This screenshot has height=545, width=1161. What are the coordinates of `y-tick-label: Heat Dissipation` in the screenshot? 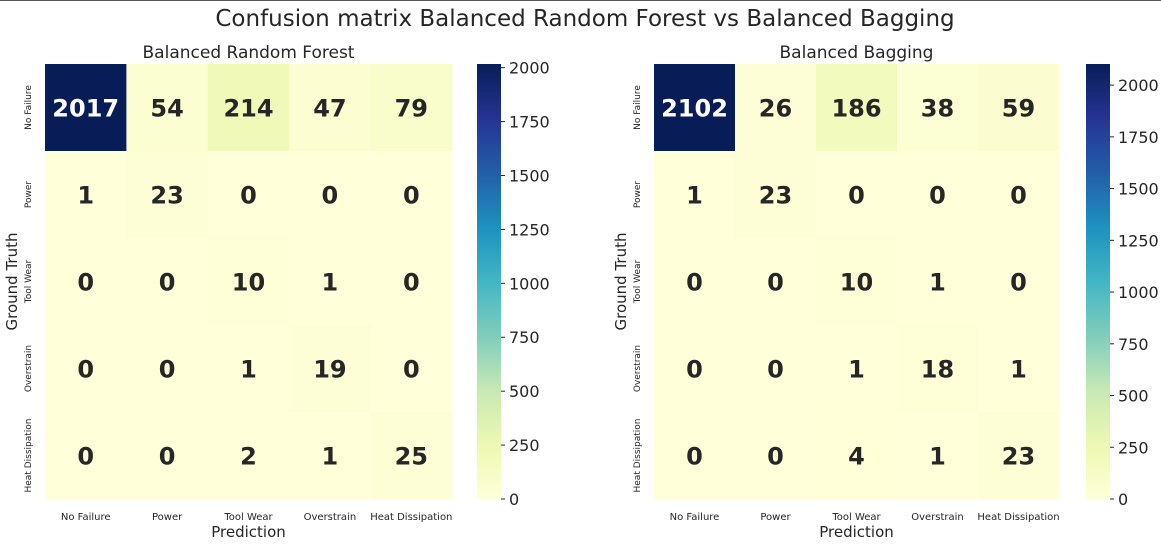 It's located at (638, 456).